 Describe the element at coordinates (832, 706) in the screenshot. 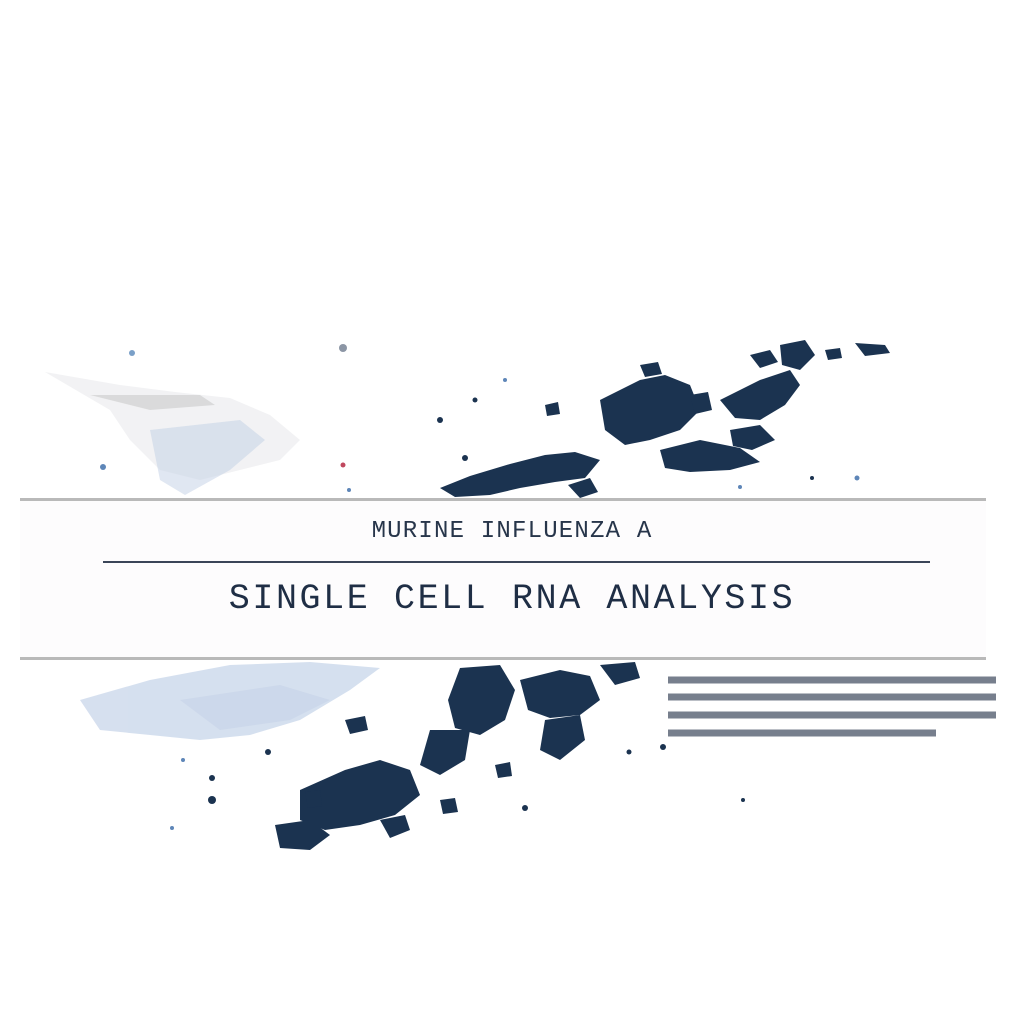

I see `text-texture-block` at that location.